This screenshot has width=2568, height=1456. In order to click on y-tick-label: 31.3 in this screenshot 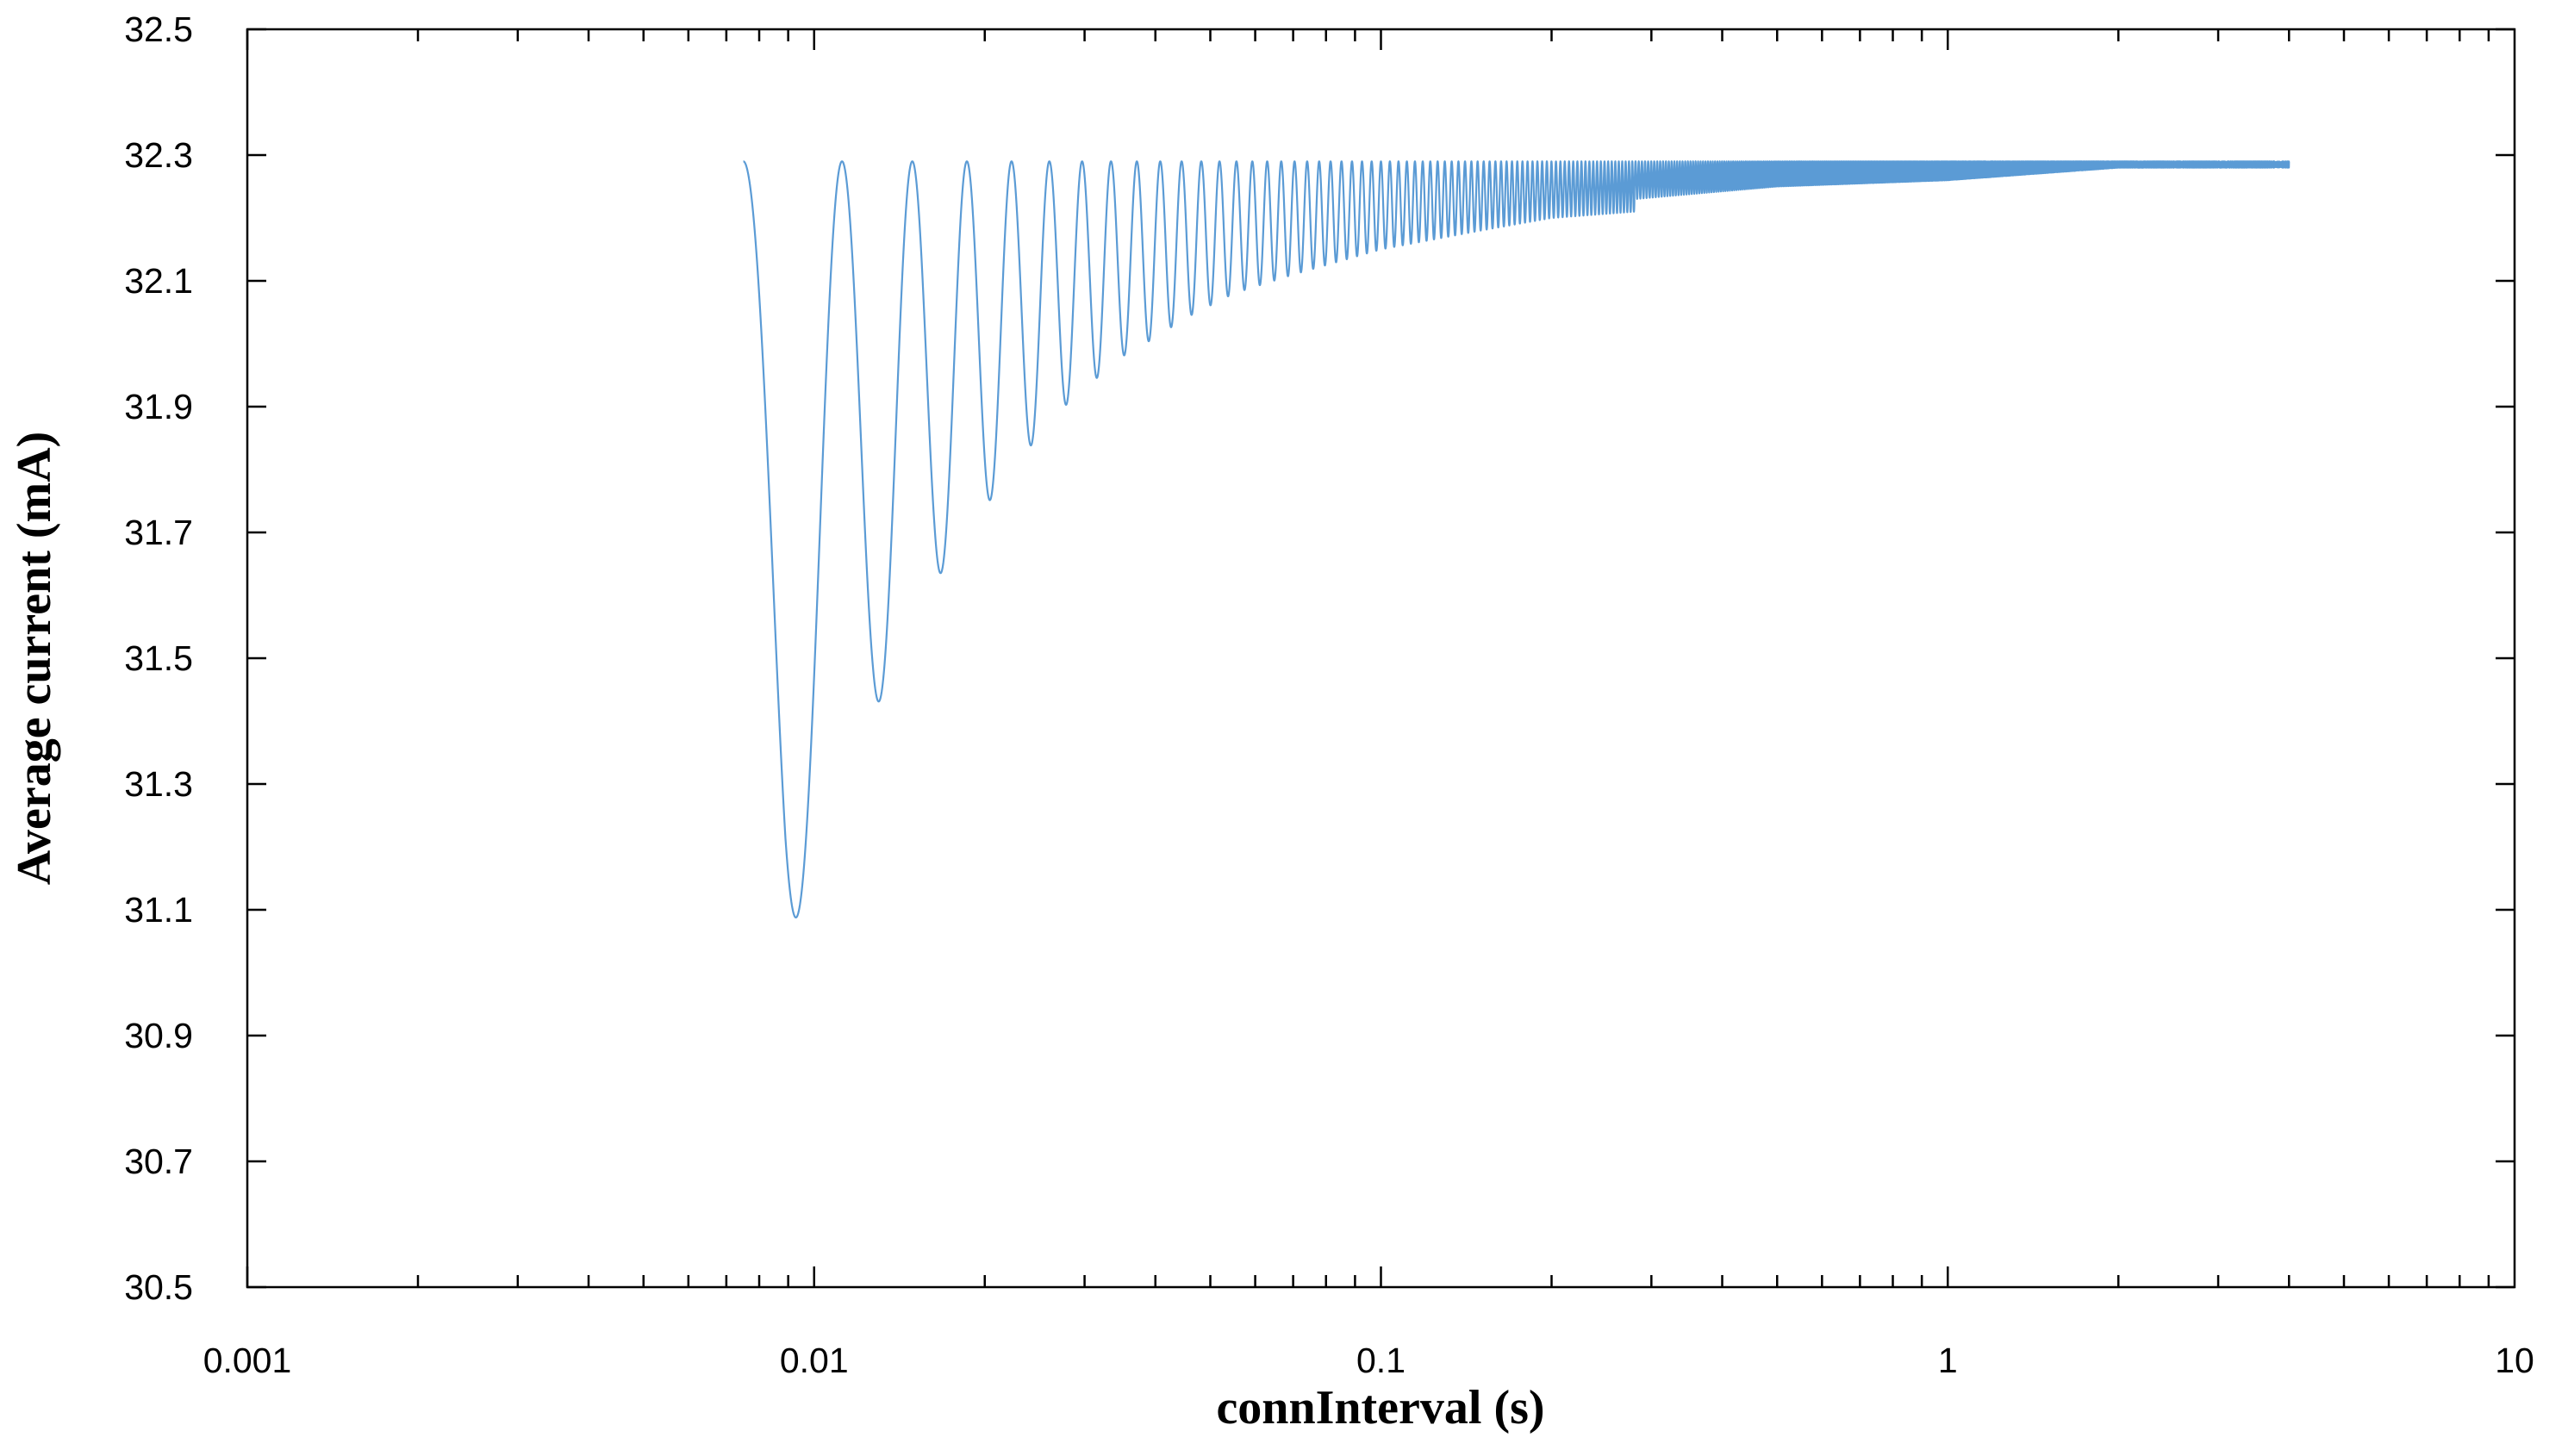, I will do `click(159, 784)`.